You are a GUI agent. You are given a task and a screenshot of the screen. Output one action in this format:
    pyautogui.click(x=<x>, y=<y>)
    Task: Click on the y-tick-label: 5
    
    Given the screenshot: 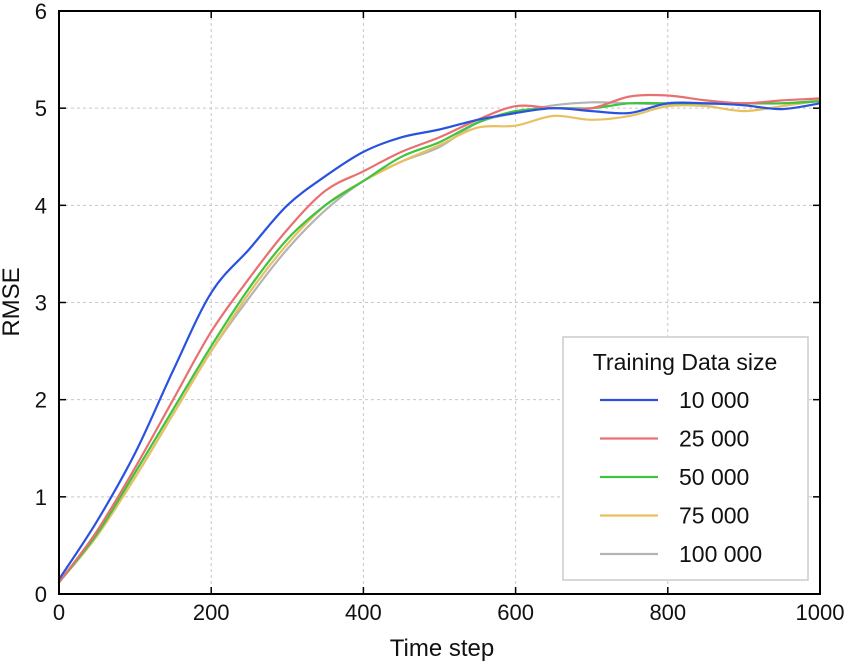 What is the action you would take?
    pyautogui.click(x=41, y=108)
    